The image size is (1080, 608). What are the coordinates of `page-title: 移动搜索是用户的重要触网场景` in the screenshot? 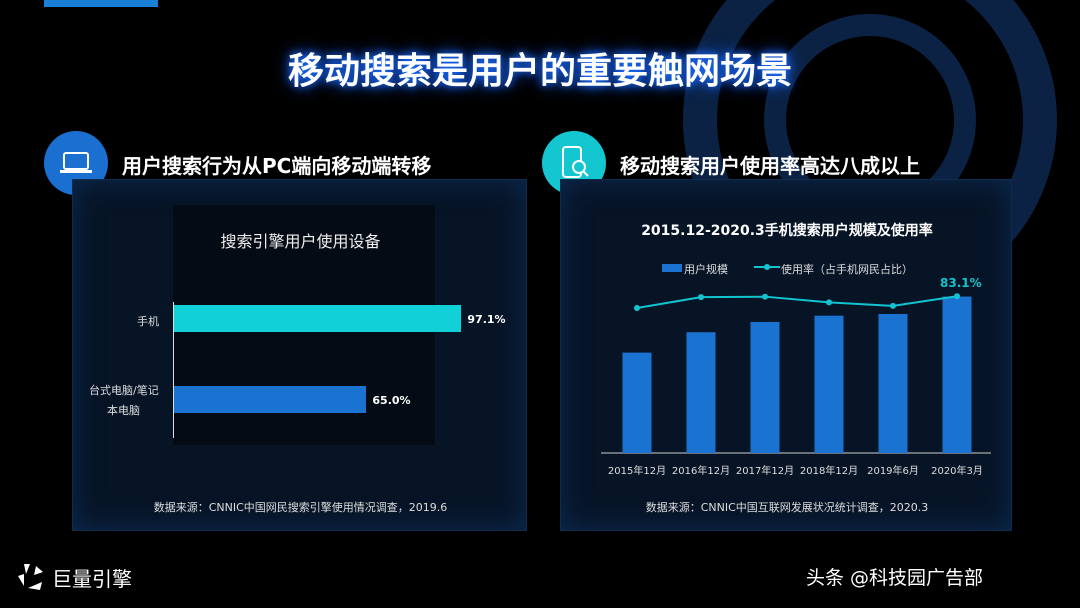 It's located at (539, 71).